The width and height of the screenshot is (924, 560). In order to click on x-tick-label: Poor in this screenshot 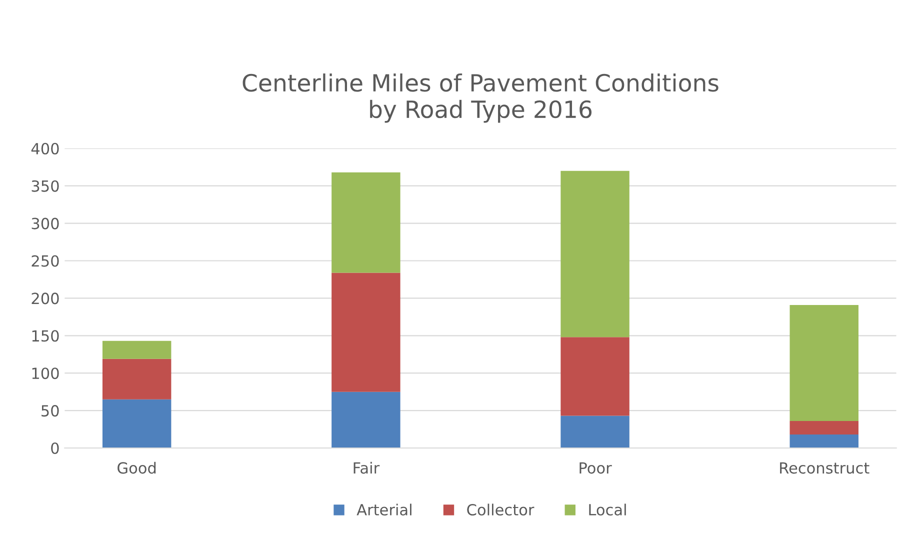, I will do `click(596, 468)`.